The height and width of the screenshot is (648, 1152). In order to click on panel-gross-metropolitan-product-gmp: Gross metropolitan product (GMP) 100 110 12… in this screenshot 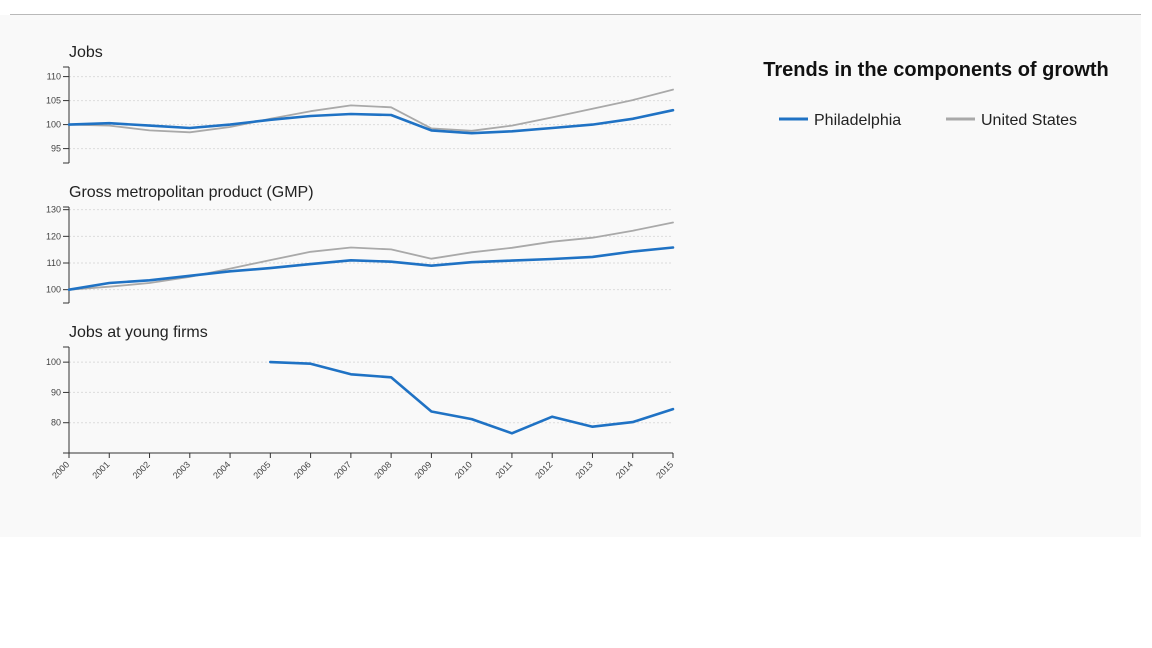, I will do `click(360, 244)`.